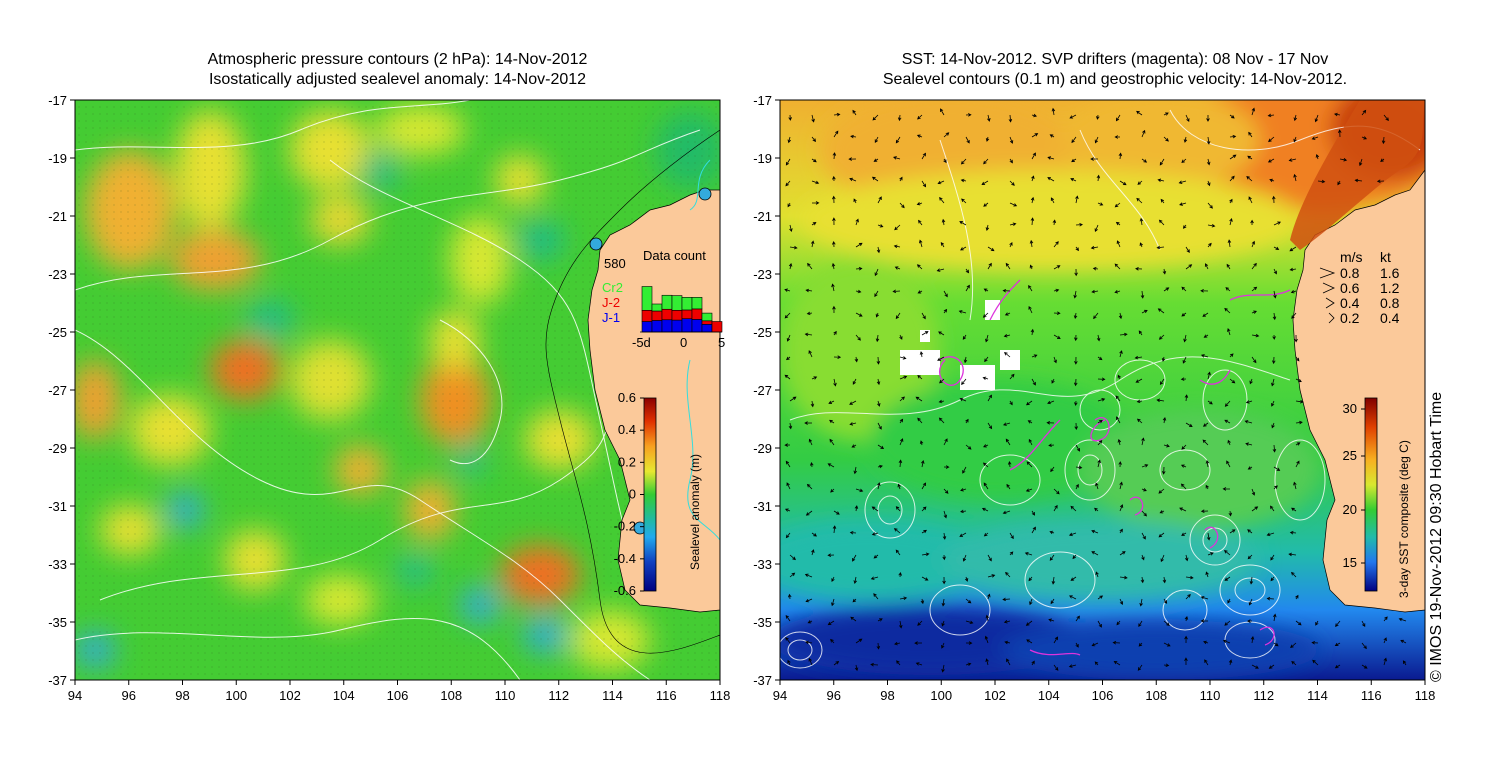  Describe the element at coordinates (1210, 695) in the screenshot. I see `right-x-tick-110: 110` at that location.